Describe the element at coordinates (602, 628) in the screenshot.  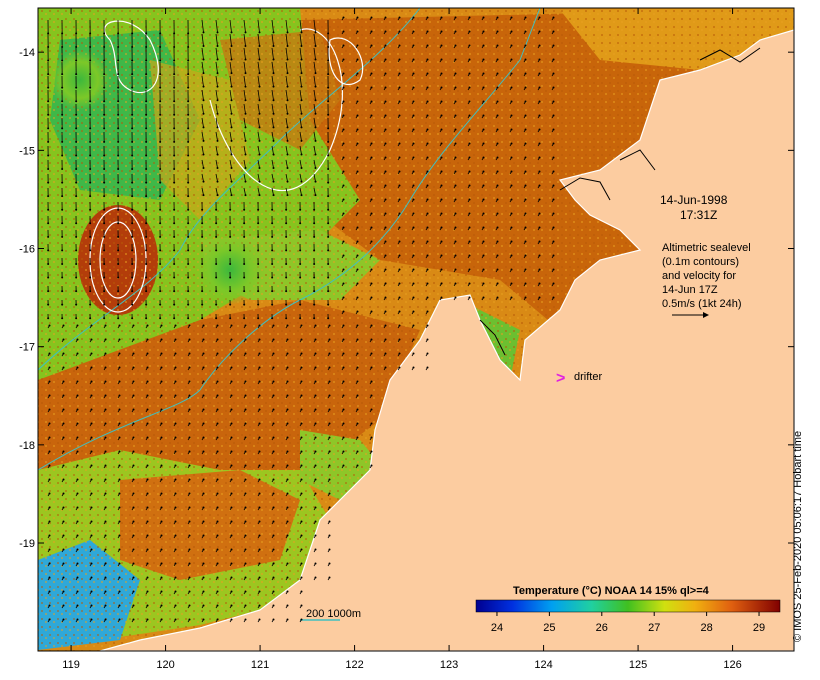
I see `colorbar-tick-label: 26` at that location.